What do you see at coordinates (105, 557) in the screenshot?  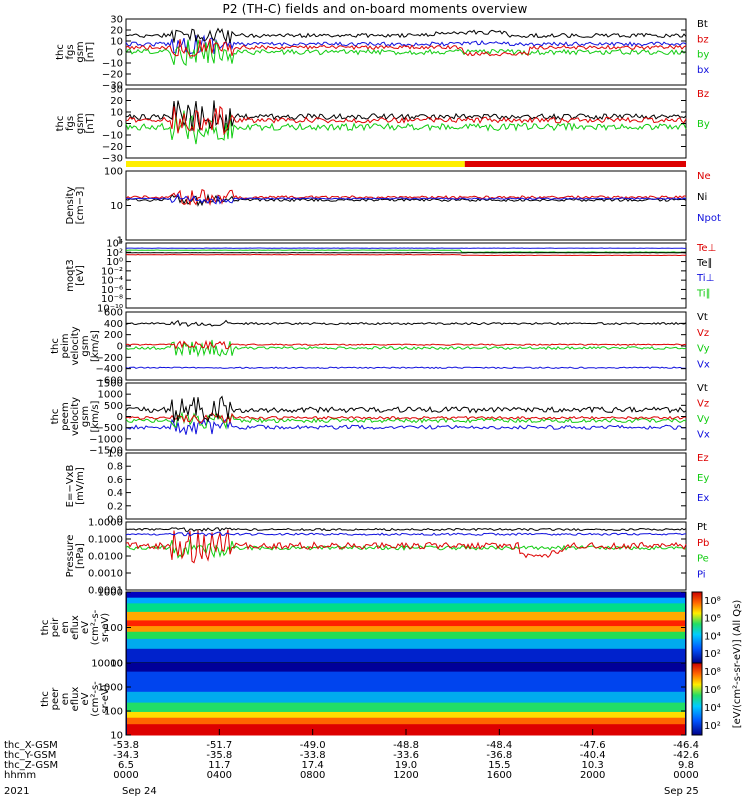 I see `y-tick-label: 0.0100` at bounding box center [105, 557].